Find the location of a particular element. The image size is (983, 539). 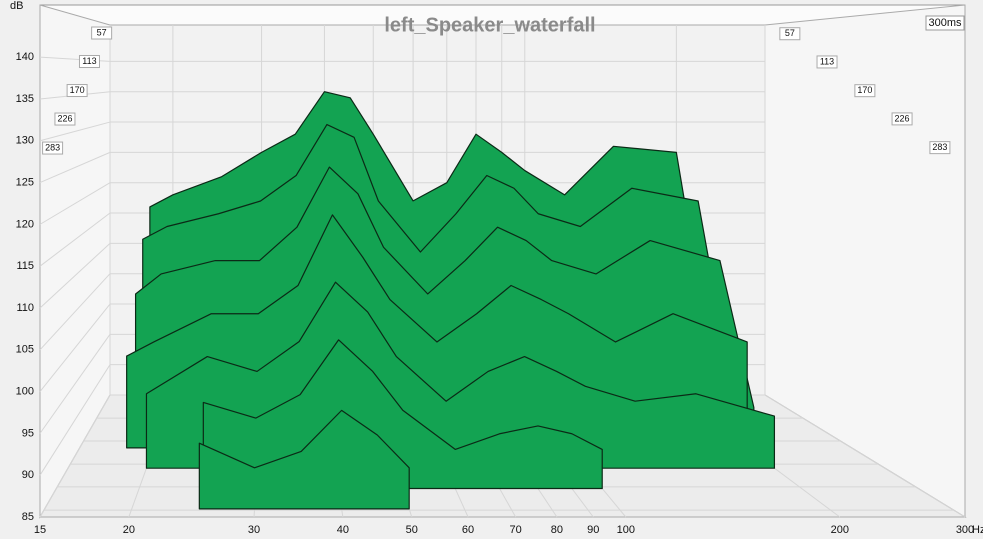

x-tick-label: 60 is located at coordinates (468, 530).